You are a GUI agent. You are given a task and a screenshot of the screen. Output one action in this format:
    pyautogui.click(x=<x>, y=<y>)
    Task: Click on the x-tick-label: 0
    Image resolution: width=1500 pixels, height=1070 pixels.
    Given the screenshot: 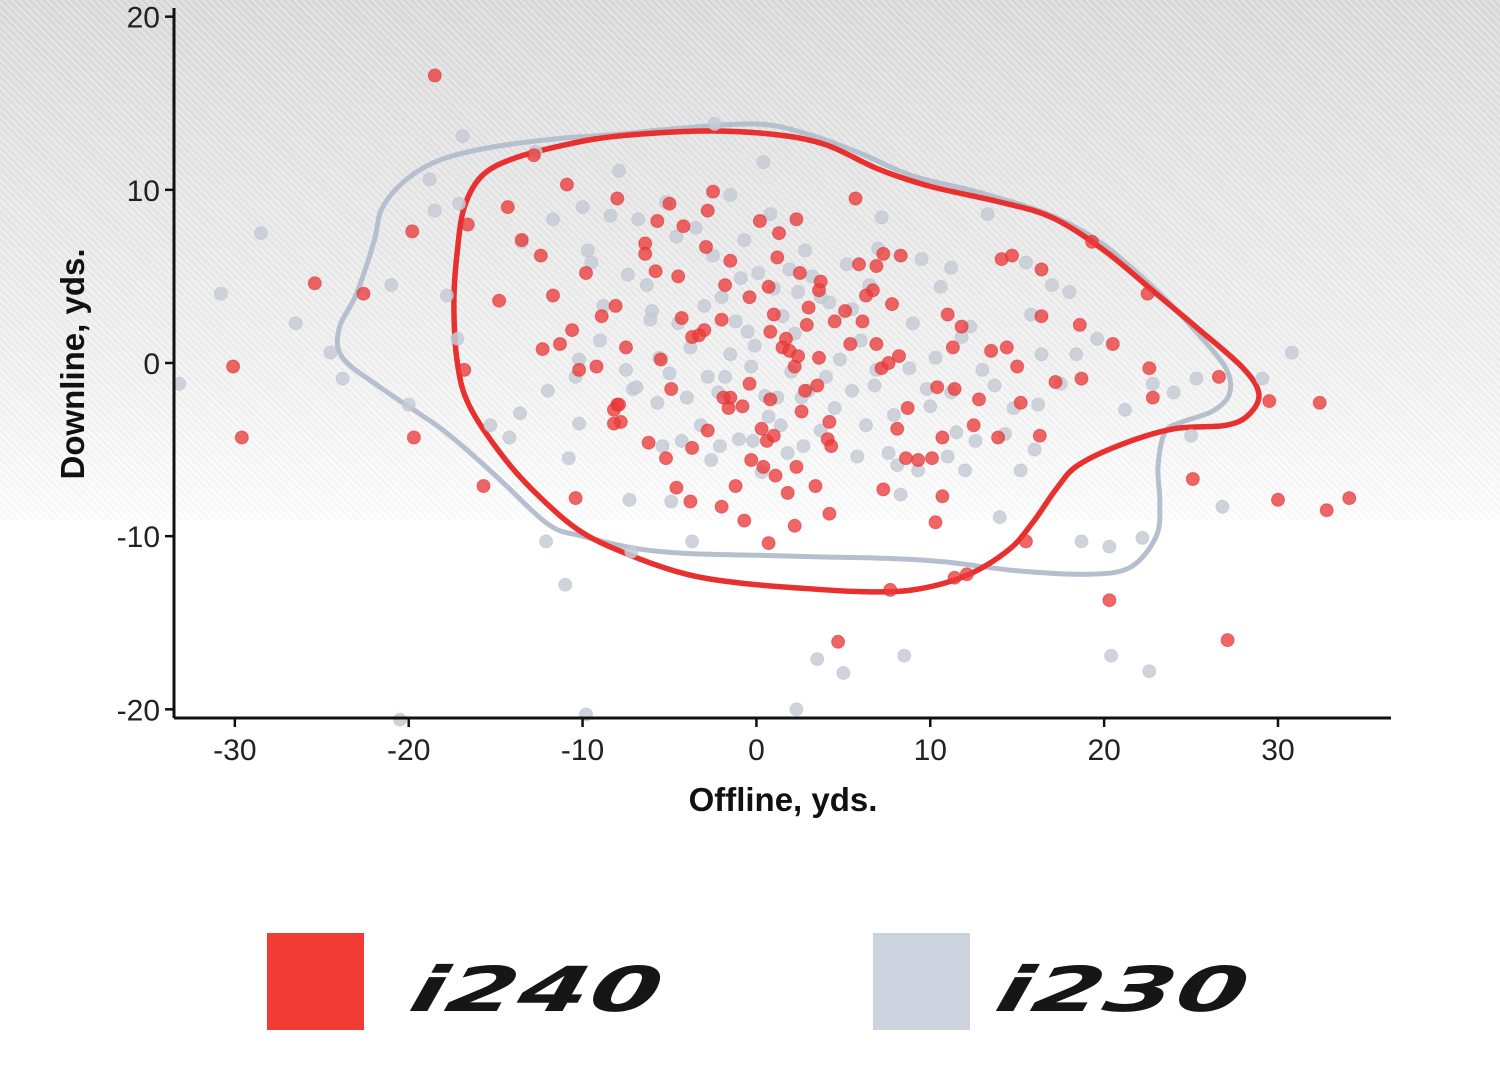 What is the action you would take?
    pyautogui.click(x=756, y=750)
    